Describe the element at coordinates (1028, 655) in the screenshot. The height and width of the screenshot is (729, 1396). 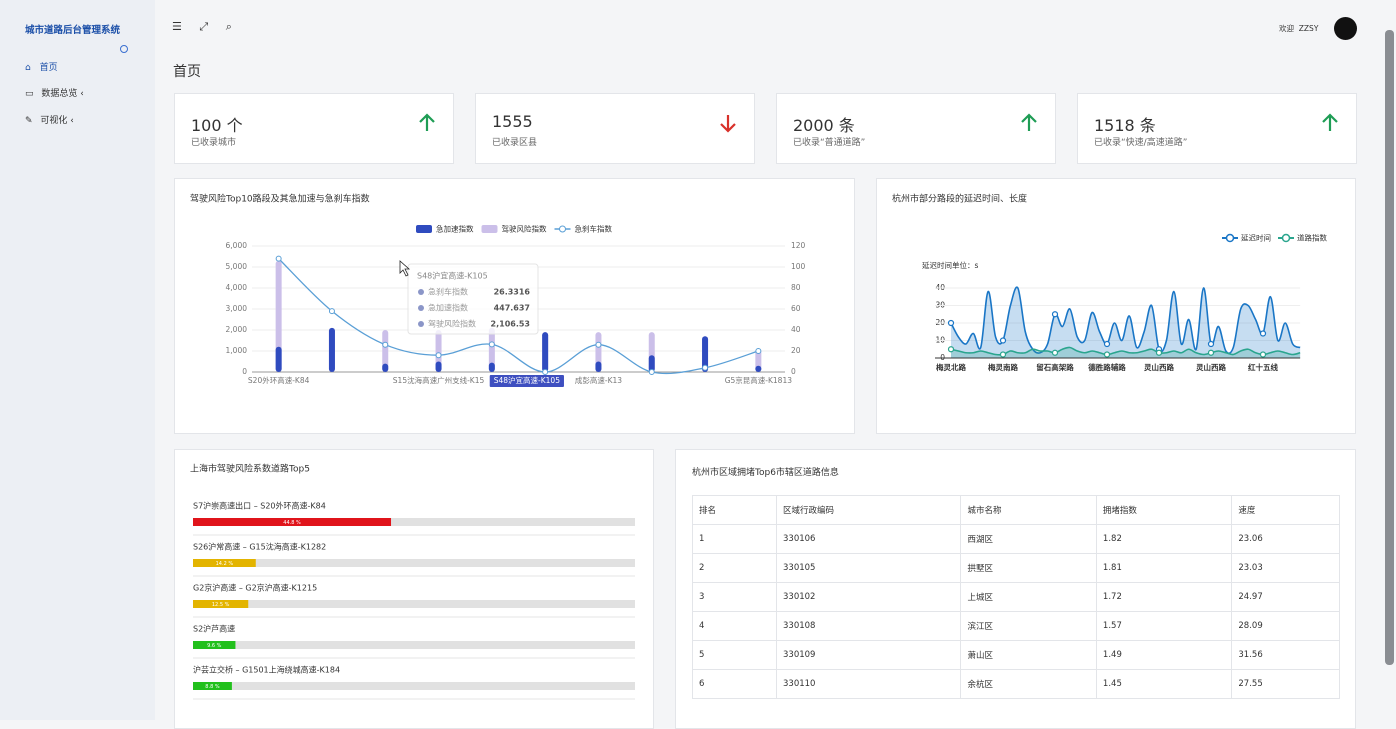
I see `table-cell: 萧山区` at that location.